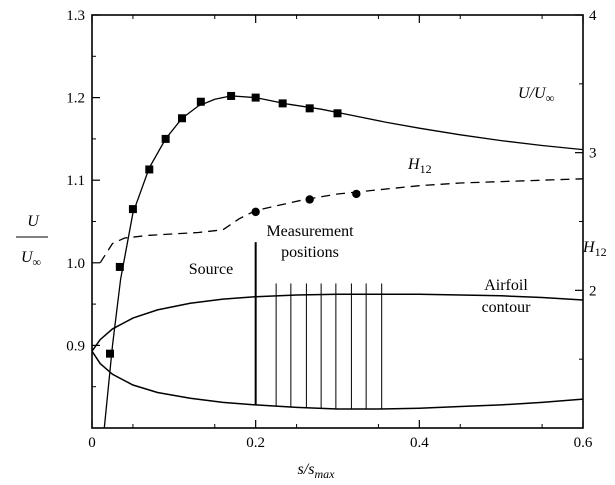 The image size is (615, 485). Describe the element at coordinates (583, 443) in the screenshot. I see `x-tick-label: 0.6` at that location.